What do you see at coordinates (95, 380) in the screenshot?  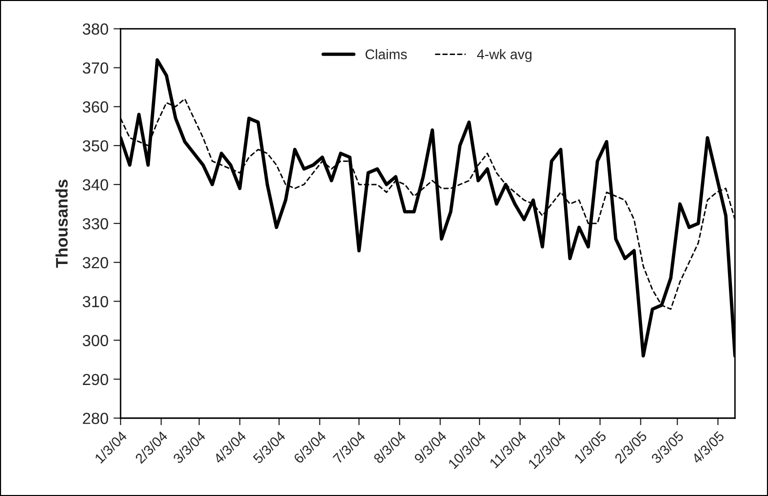 I see `y-tick-label: 290` at bounding box center [95, 380].